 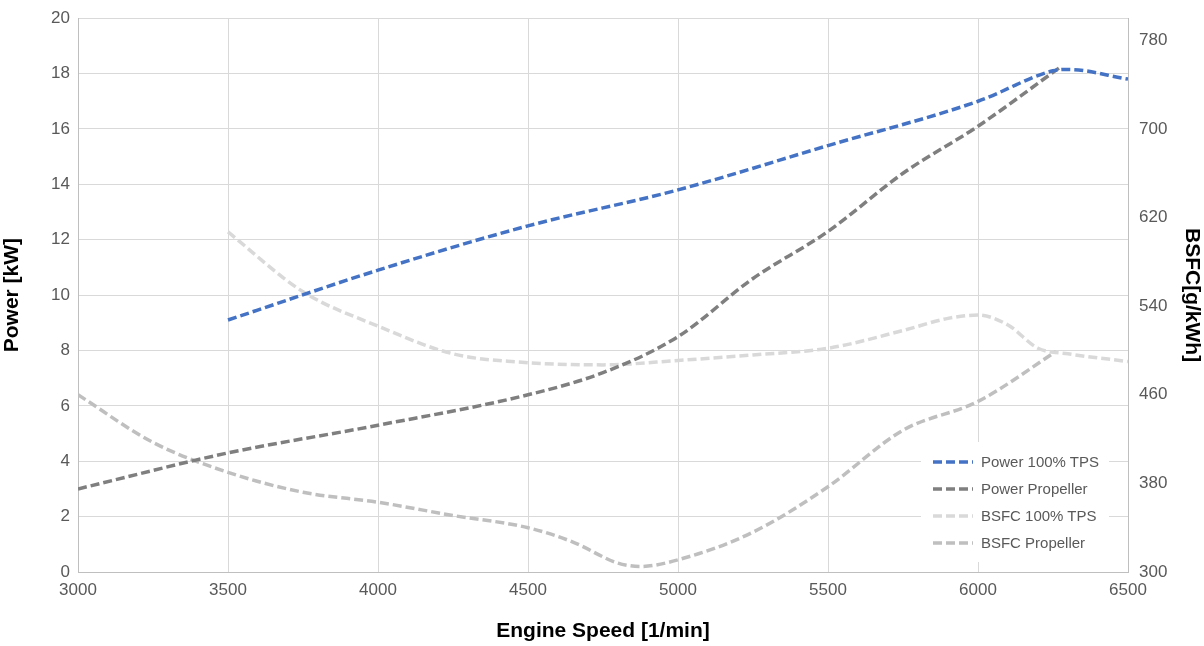 I want to click on y2-tick-label: 620, so click(x=1153, y=217).